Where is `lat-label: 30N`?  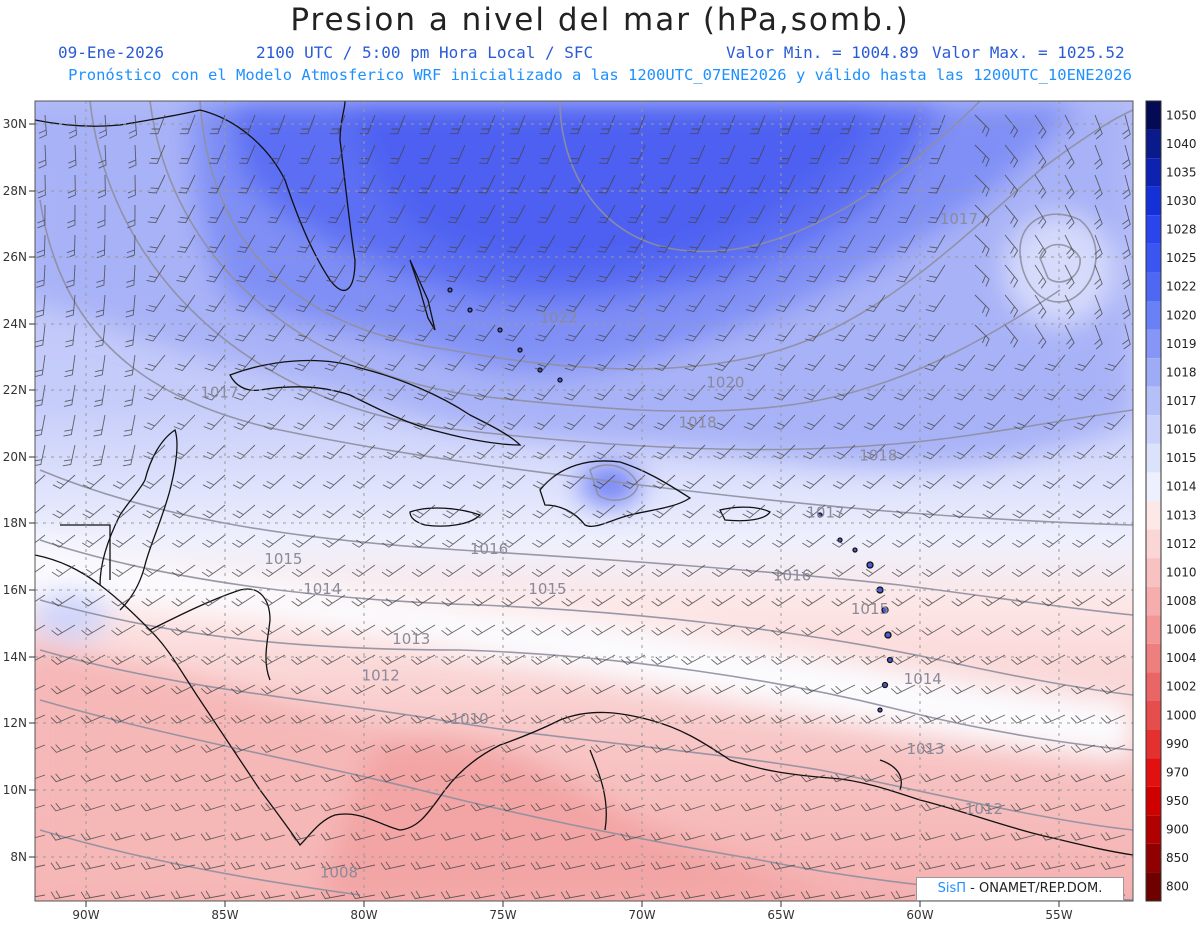 lat-label: 30N is located at coordinates (15, 124).